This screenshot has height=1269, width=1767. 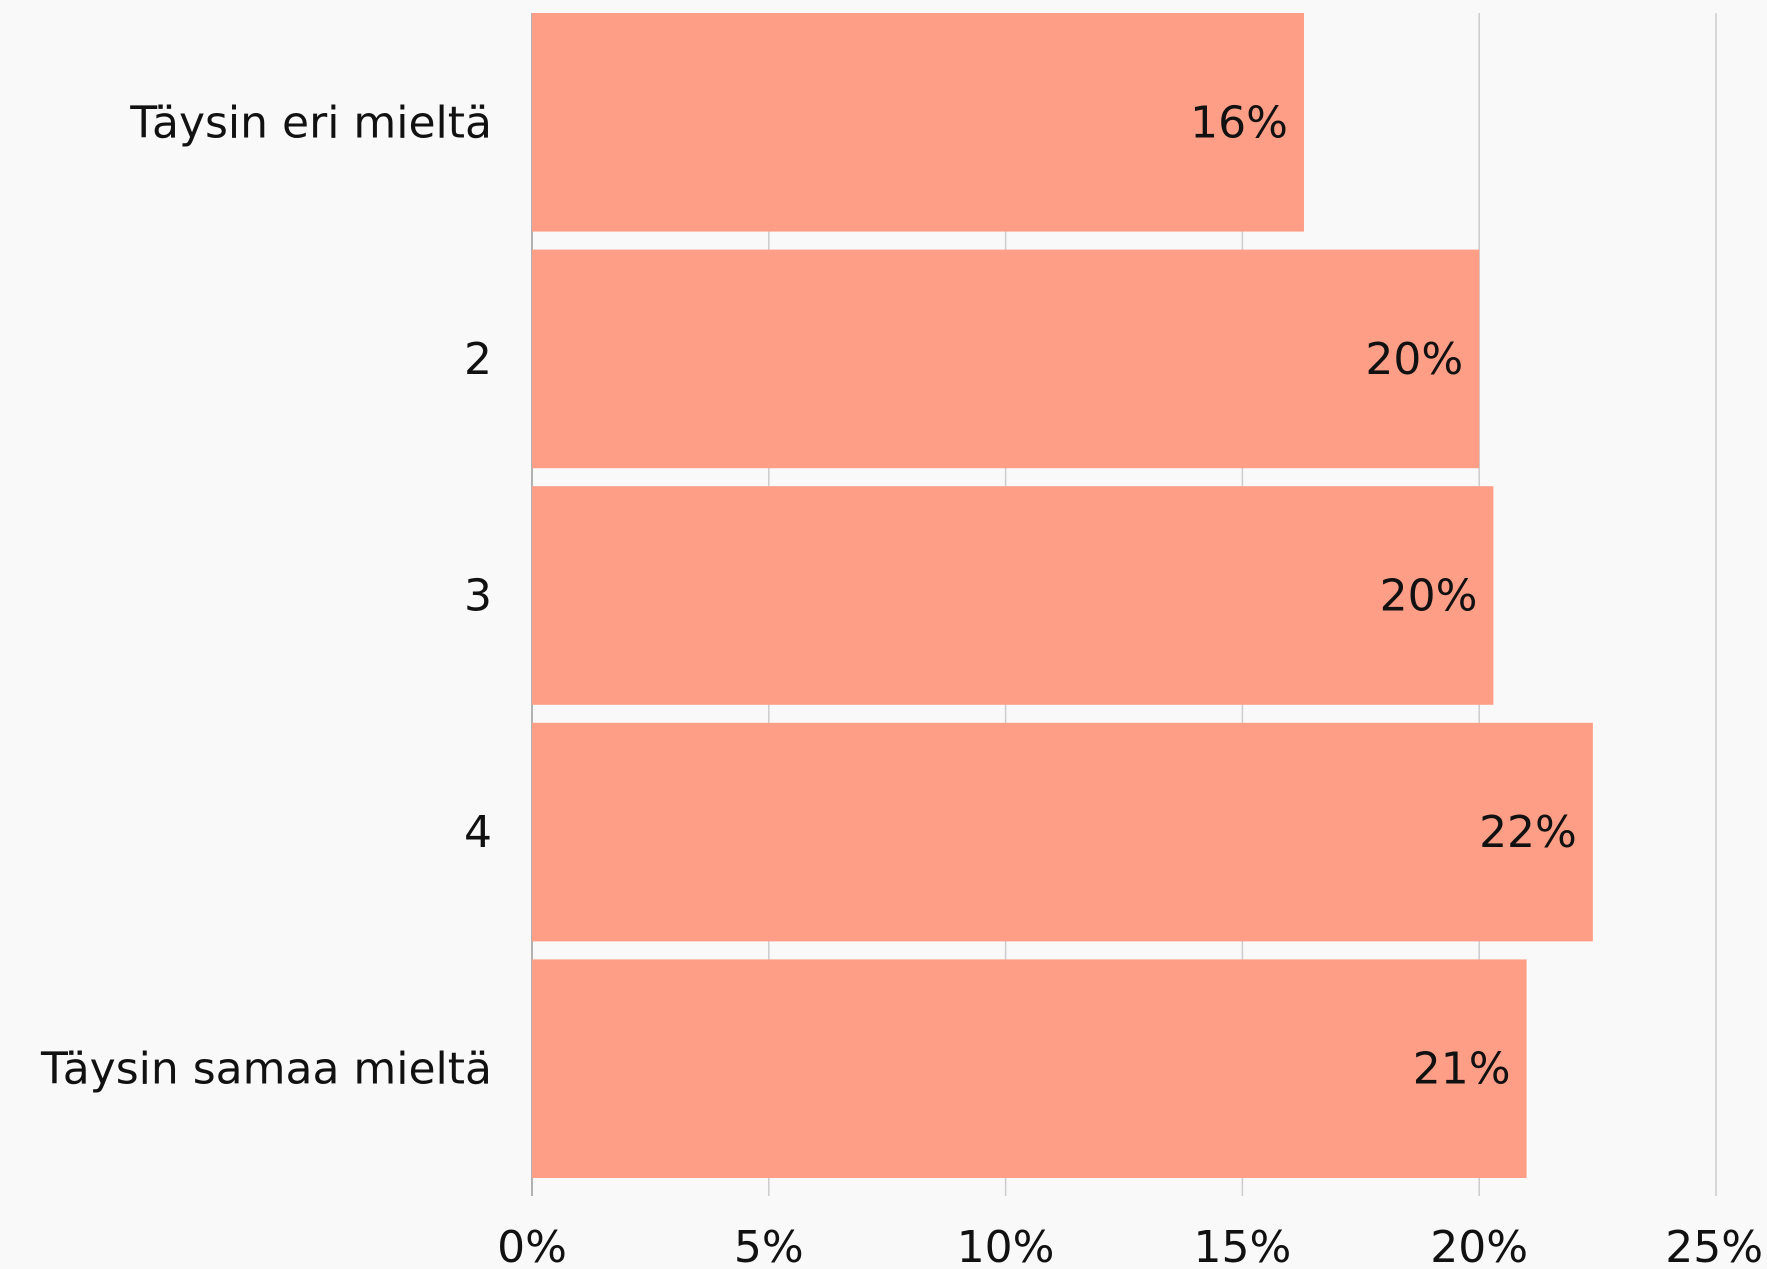 What do you see at coordinates (1479, 1245) in the screenshot?
I see `x-tick-label: 20%` at bounding box center [1479, 1245].